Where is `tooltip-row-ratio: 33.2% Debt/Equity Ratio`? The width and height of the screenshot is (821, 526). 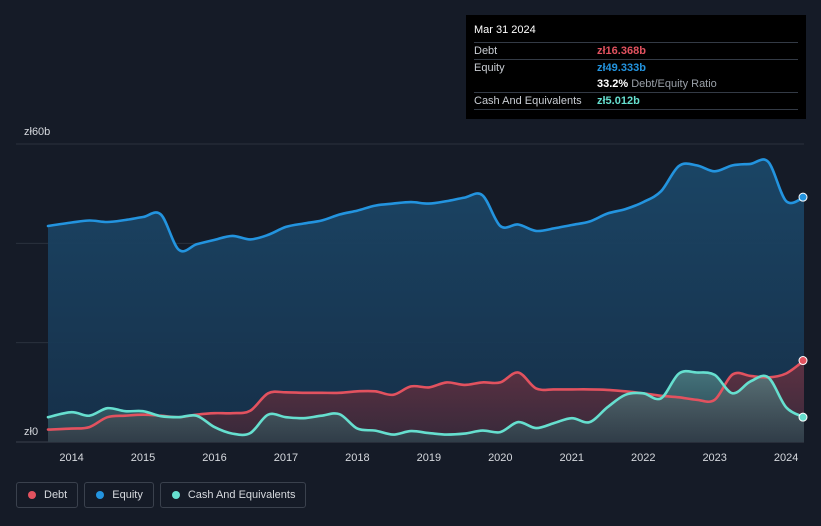 tooltip-row-ratio: 33.2% Debt/Equity Ratio is located at coordinates (636, 84).